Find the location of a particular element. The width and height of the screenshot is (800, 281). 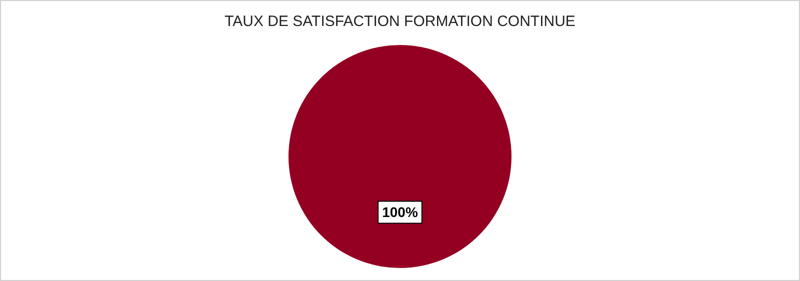

chart-title: TAUX DE SATISFACTION FORMATION CONTINUE is located at coordinates (400, 21).